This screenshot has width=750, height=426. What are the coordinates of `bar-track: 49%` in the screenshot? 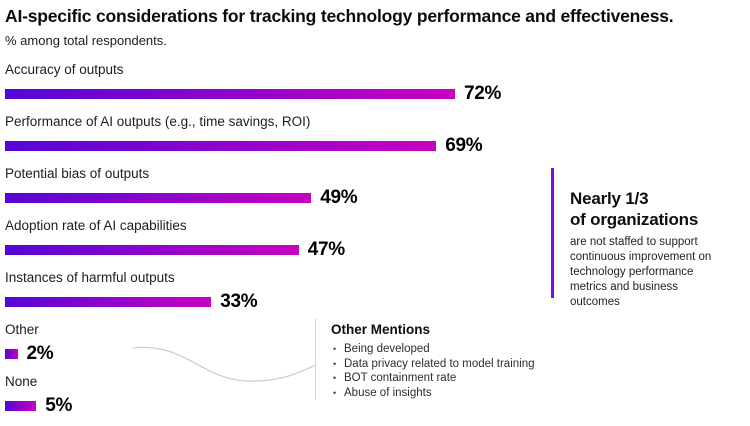 It's located at (275, 197).